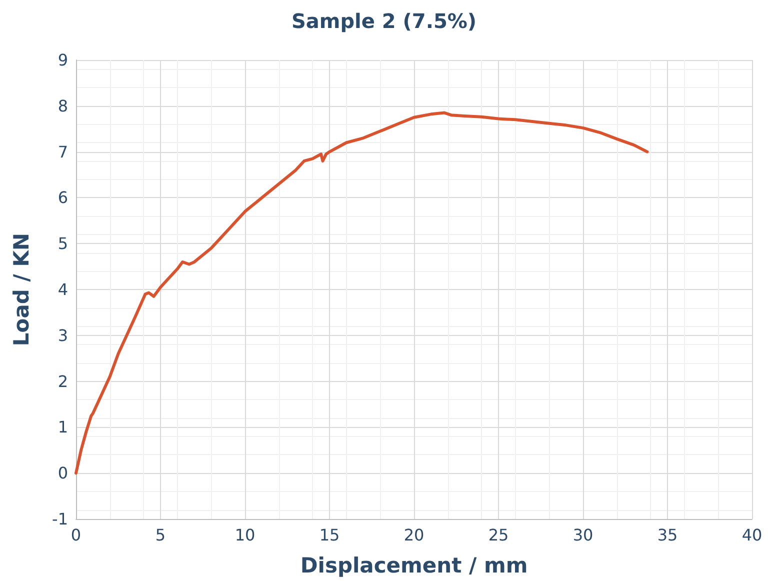 The width and height of the screenshot is (768, 581). Describe the element at coordinates (498, 535) in the screenshot. I see `x-tick-label: 25` at that location.